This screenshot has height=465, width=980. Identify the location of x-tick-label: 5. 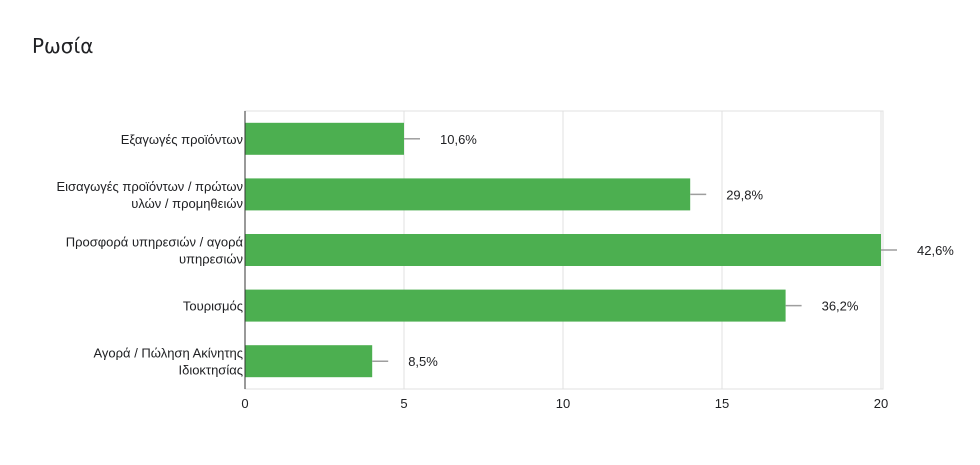
(403, 403).